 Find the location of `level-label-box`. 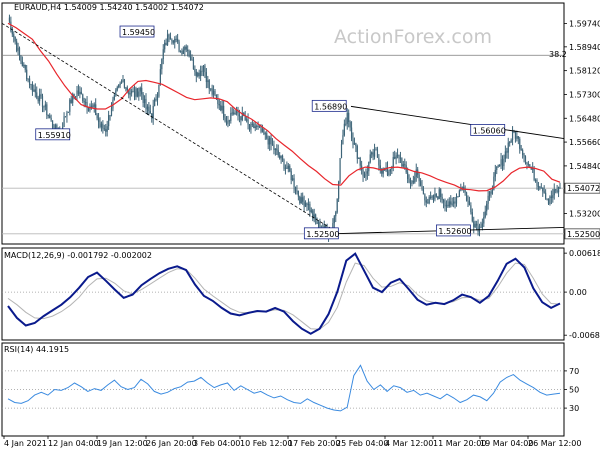

level-label-box is located at coordinates (53, 134).